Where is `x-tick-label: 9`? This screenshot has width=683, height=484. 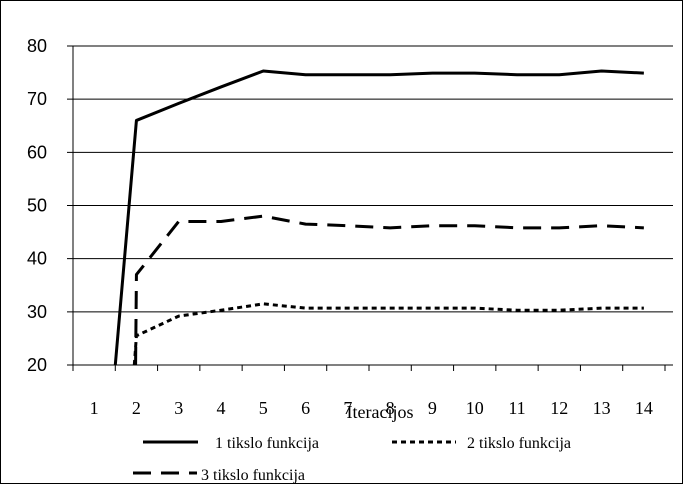
x-tick-label: 9 is located at coordinates (432, 408).